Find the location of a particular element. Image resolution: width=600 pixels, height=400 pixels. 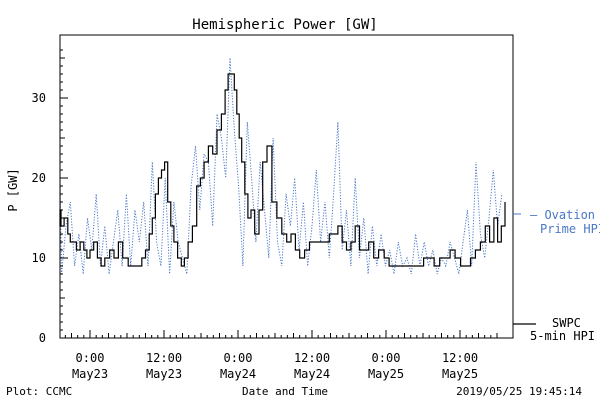

legend-swpc-label: SWPC is located at coordinates (566, 323).